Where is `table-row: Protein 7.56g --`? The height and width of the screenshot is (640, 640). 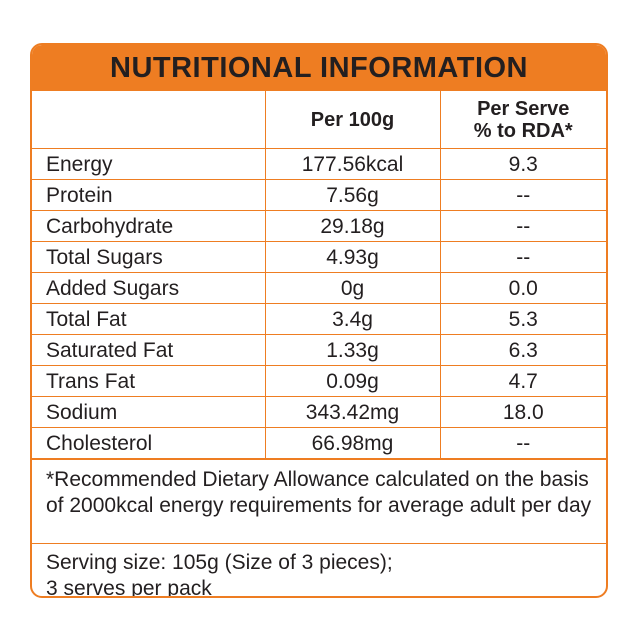 table-row: Protein 7.56g -- is located at coordinates (319, 195).